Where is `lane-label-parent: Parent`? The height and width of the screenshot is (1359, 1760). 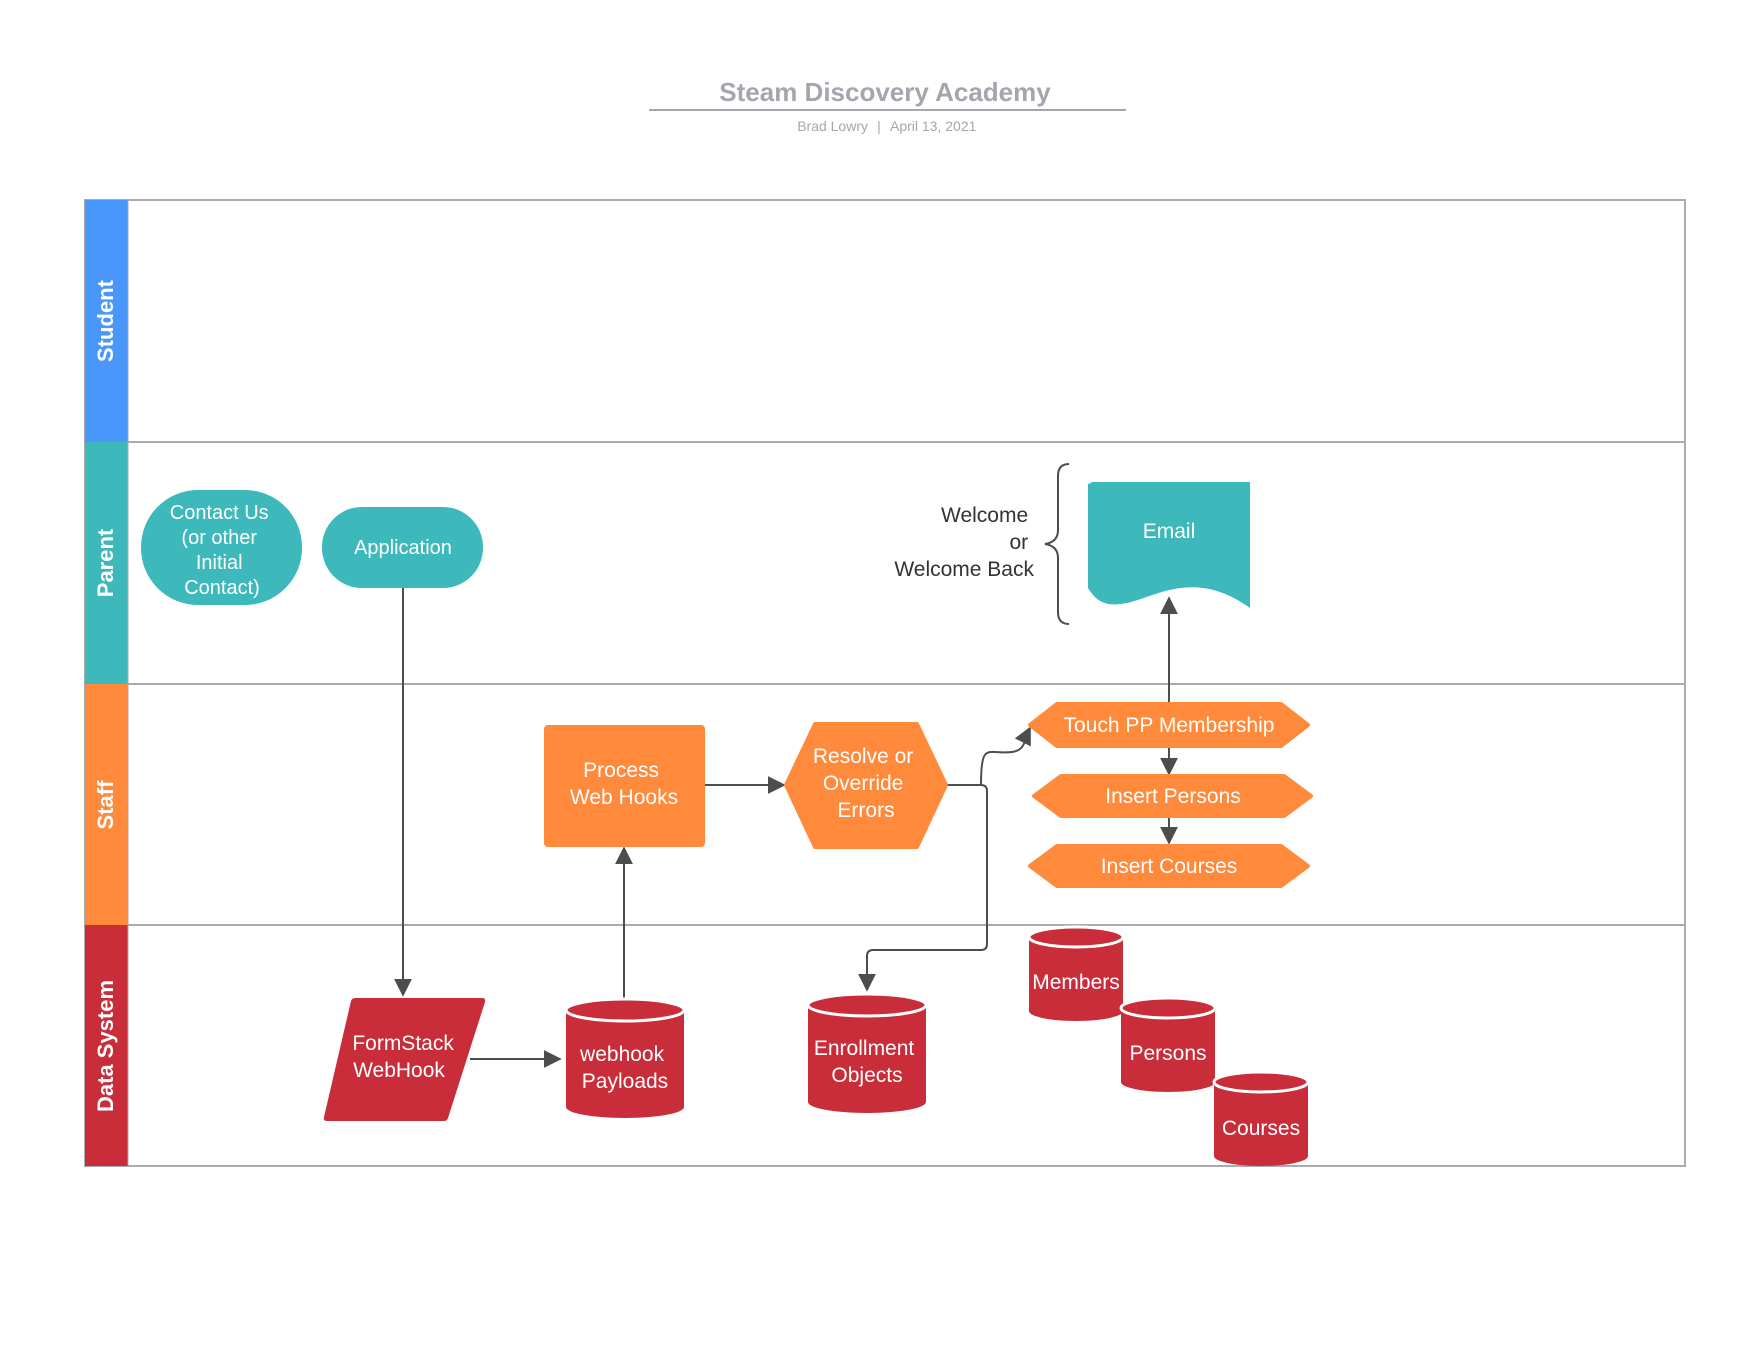
lane-label-parent: Parent is located at coordinates (105, 562).